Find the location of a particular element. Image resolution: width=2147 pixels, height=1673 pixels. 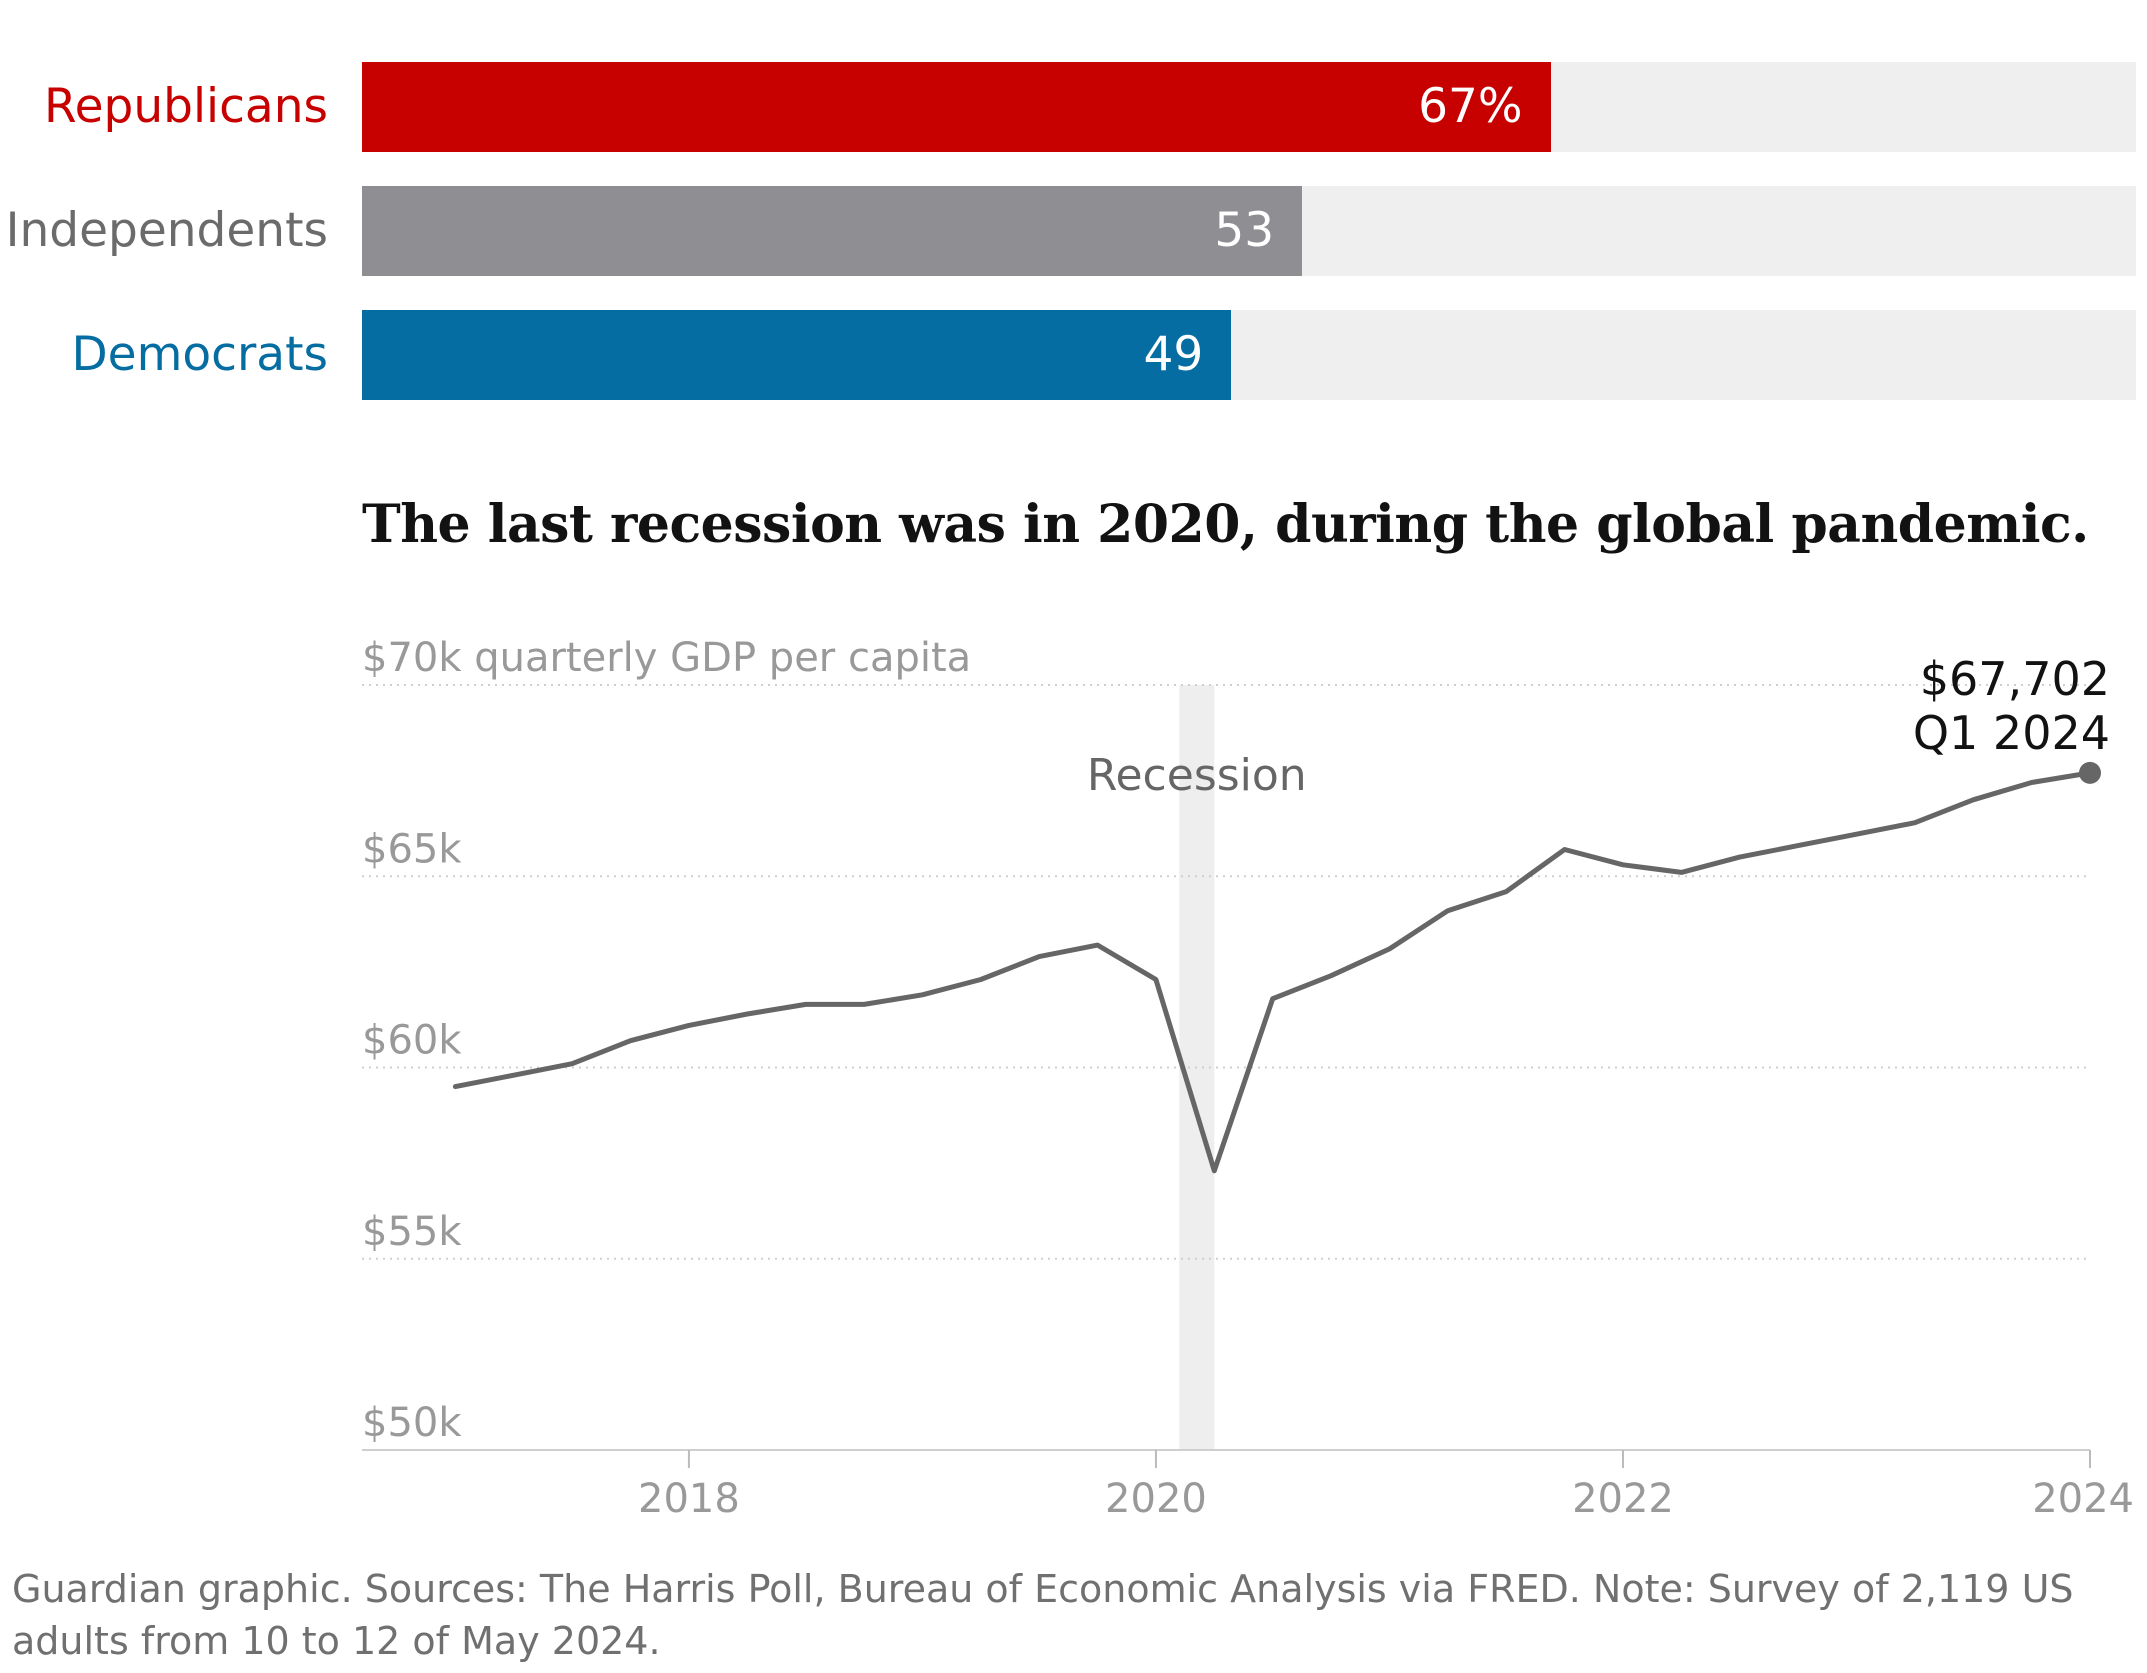

y-tick-label: $50k is located at coordinates (412, 1423).